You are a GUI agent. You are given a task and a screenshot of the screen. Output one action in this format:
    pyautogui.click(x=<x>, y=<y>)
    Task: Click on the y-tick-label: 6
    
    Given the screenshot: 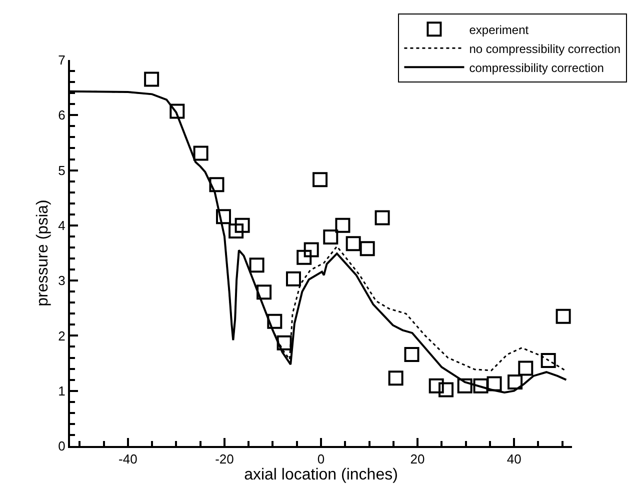 What is the action you would take?
    pyautogui.click(x=62, y=115)
    